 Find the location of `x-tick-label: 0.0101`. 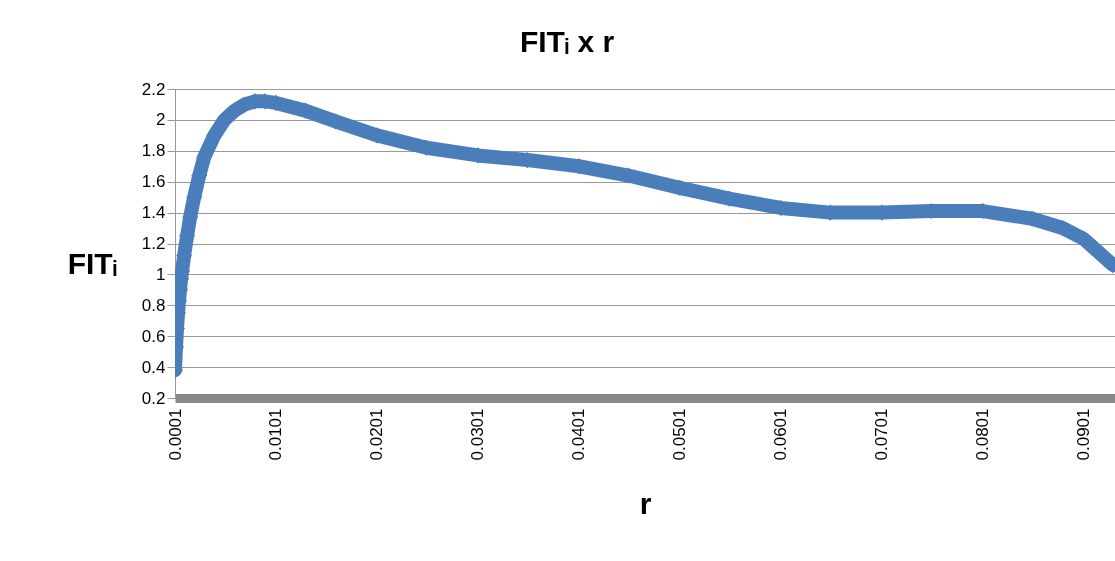

x-tick-label: 0.0101 is located at coordinates (276, 434).